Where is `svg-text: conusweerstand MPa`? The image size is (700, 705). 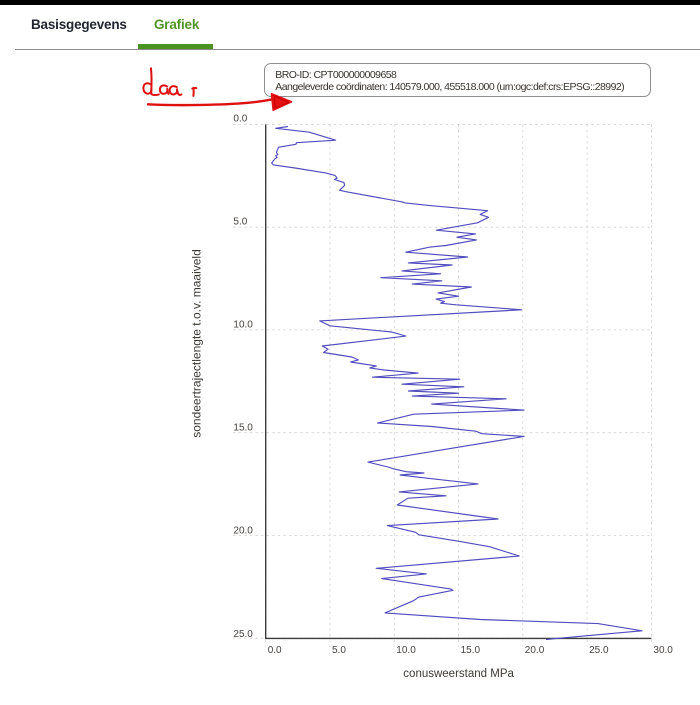
svg-text: conusweerstand MPa is located at coordinates (458, 674).